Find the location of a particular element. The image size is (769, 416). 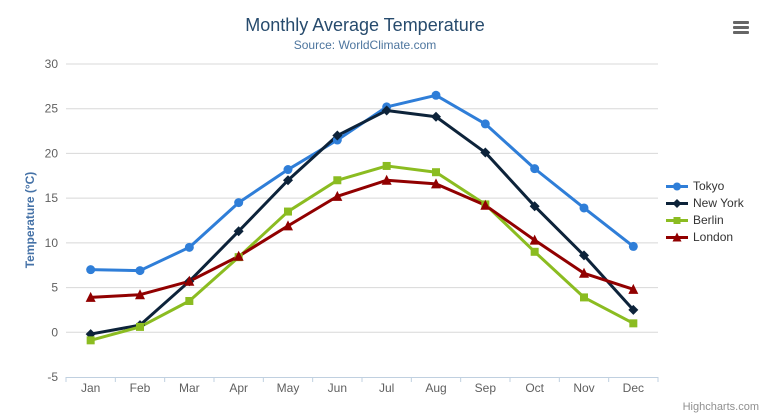

legend-marker-square-icon is located at coordinates (677, 220).